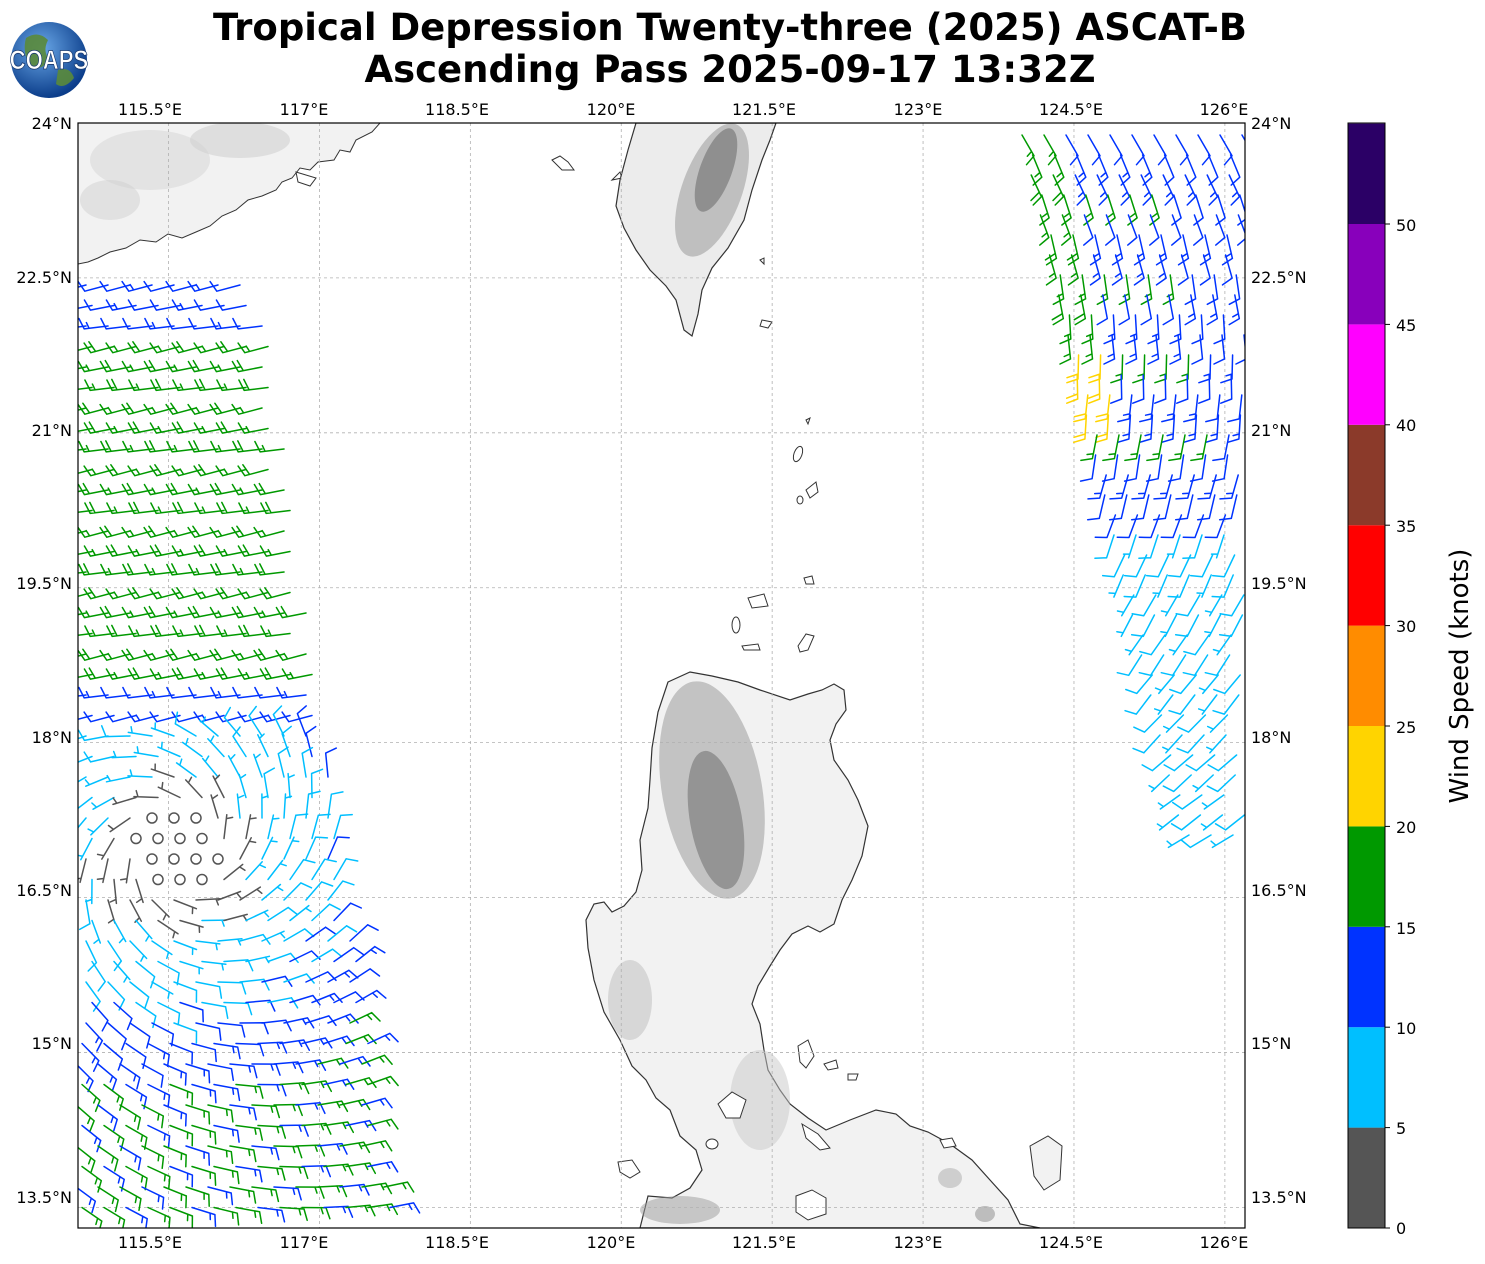 The image size is (1485, 1264). Describe the element at coordinates (1368, 675) in the screenshot. I see `colorbar` at that location.